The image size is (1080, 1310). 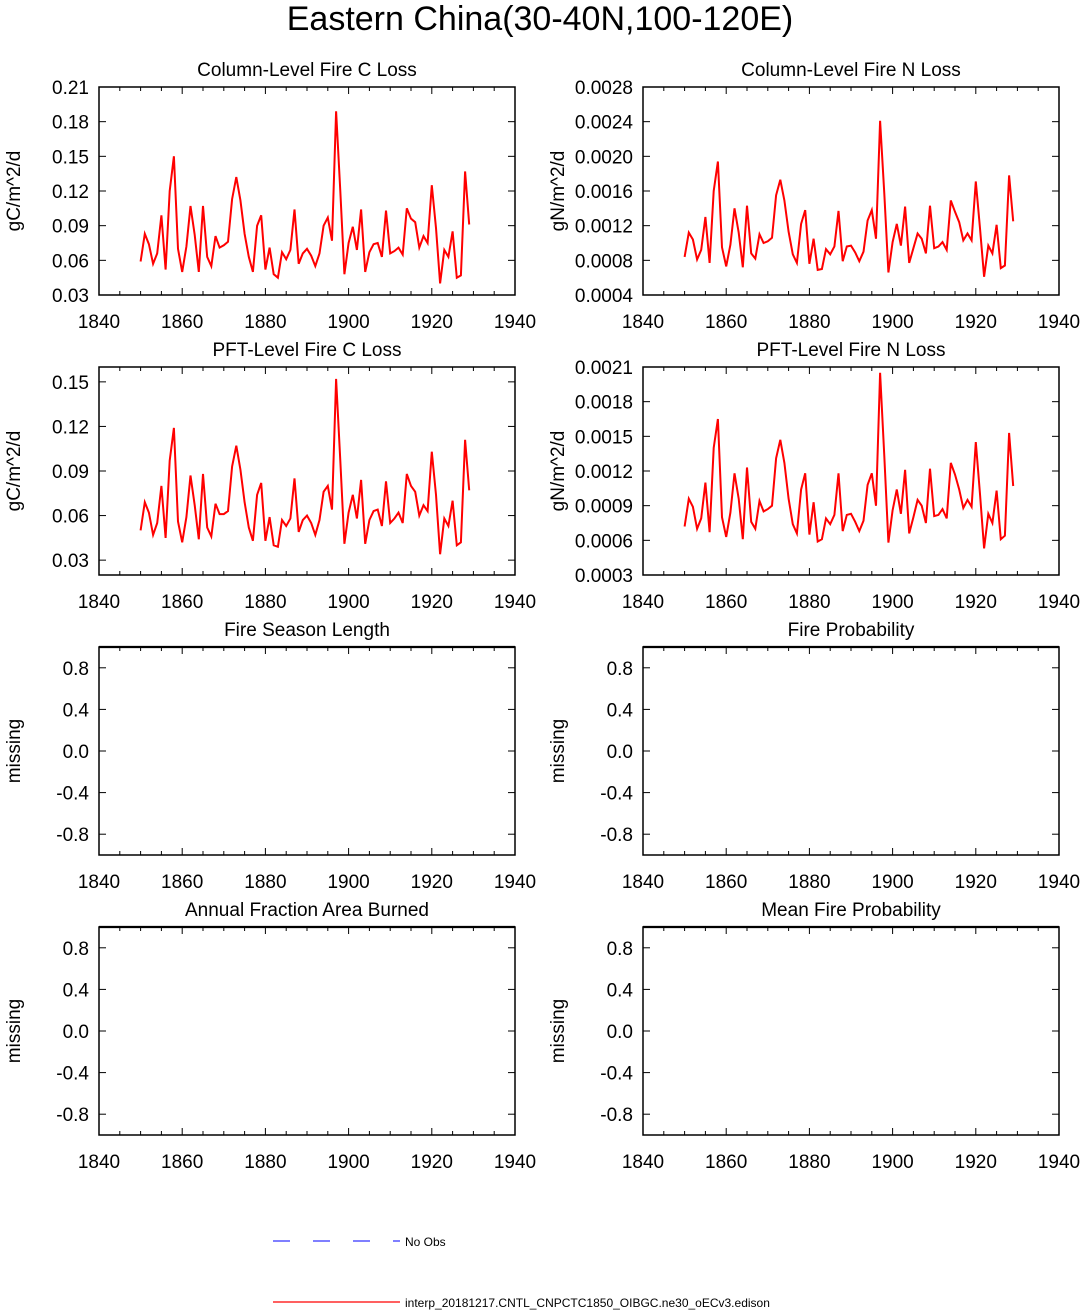 I want to click on panel-title: Annual Fraction Area Burned, so click(x=307, y=910).